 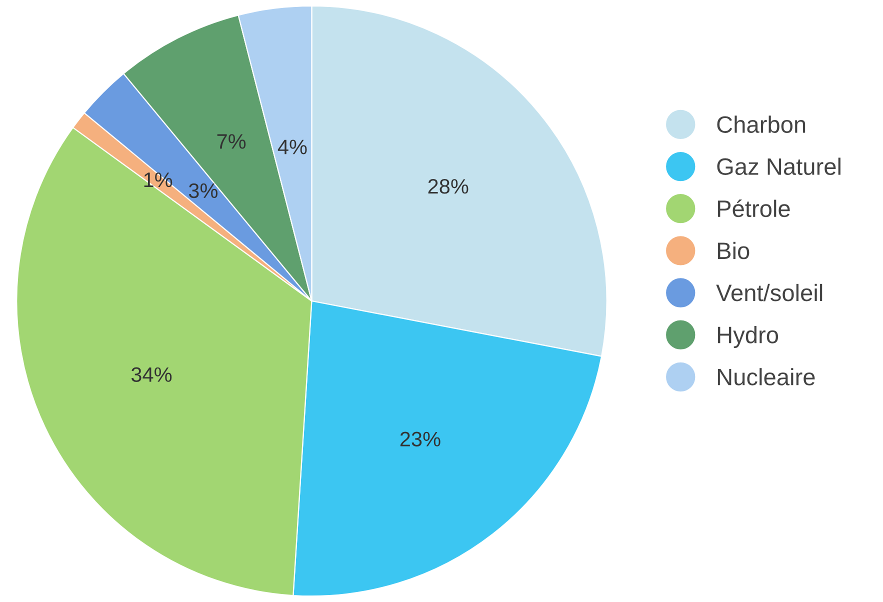 What do you see at coordinates (778, 167) in the screenshot?
I see `legend-label: Gaz Naturel` at bounding box center [778, 167].